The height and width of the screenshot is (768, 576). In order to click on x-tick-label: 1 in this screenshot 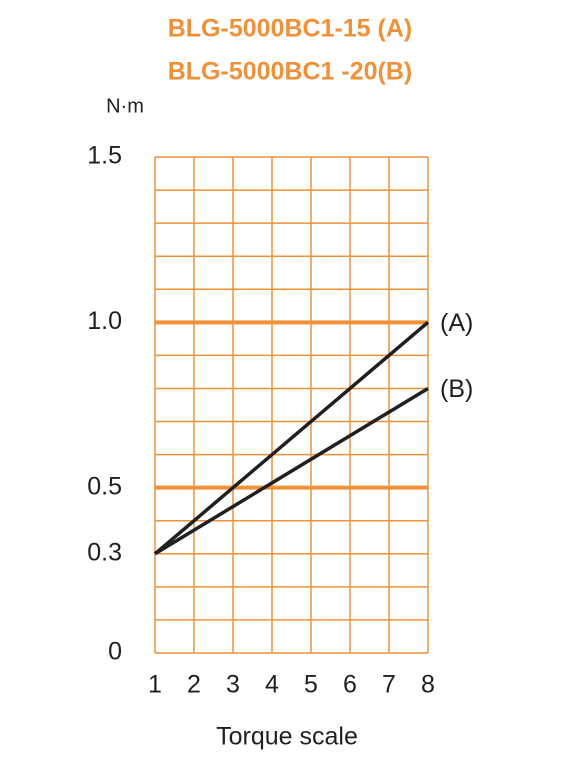, I will do `click(155, 685)`.